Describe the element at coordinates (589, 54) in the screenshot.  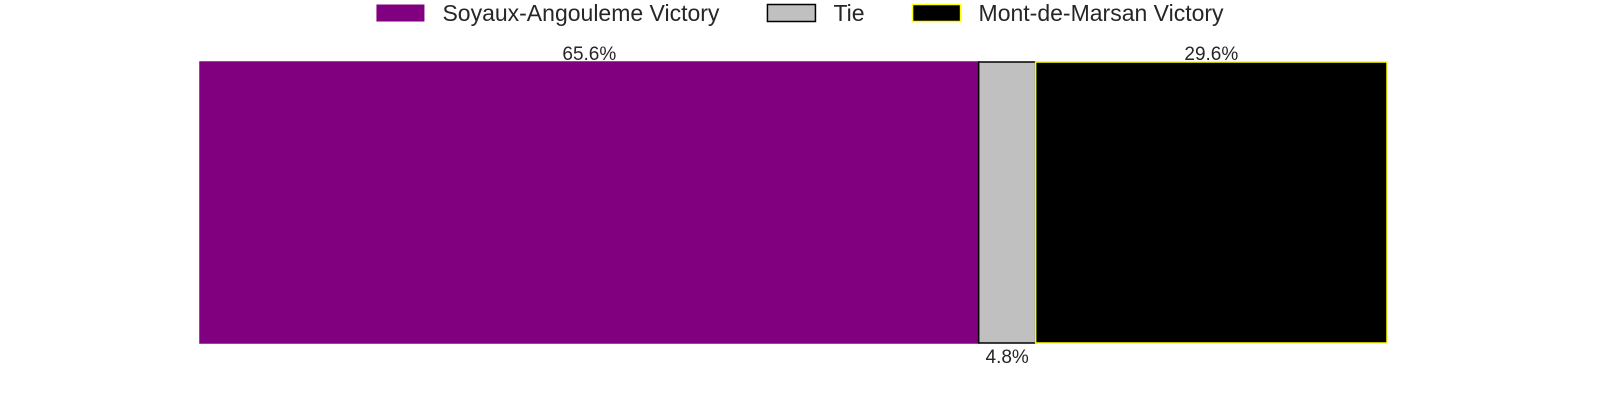
I see `value-label-soyaux-angouleme-victory: 65.6%` at that location.